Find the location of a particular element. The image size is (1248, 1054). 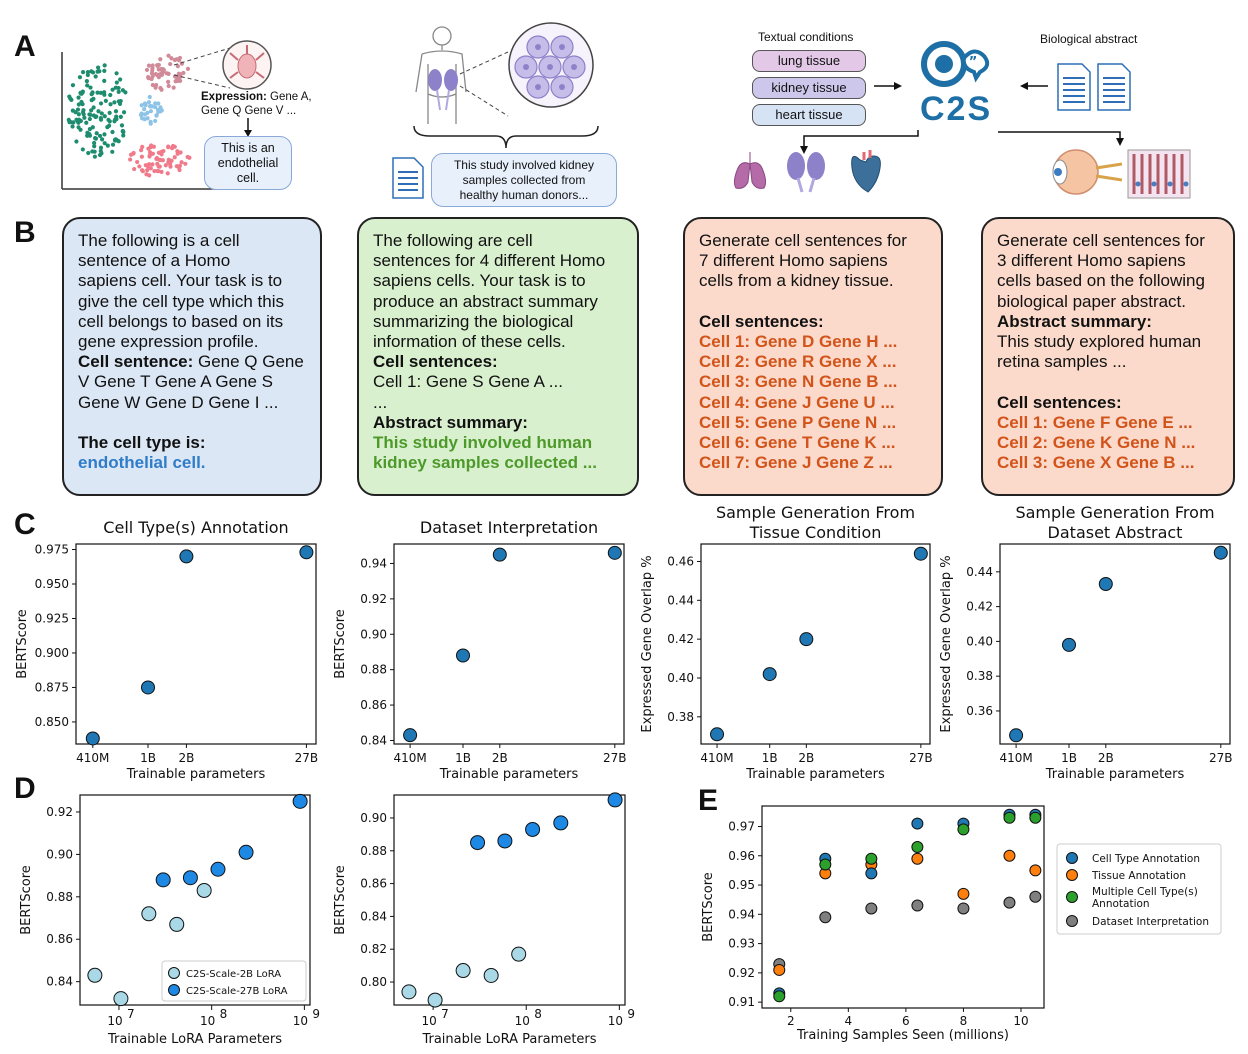

condition-lung-tissue: lung tissue is located at coordinates (809, 61).